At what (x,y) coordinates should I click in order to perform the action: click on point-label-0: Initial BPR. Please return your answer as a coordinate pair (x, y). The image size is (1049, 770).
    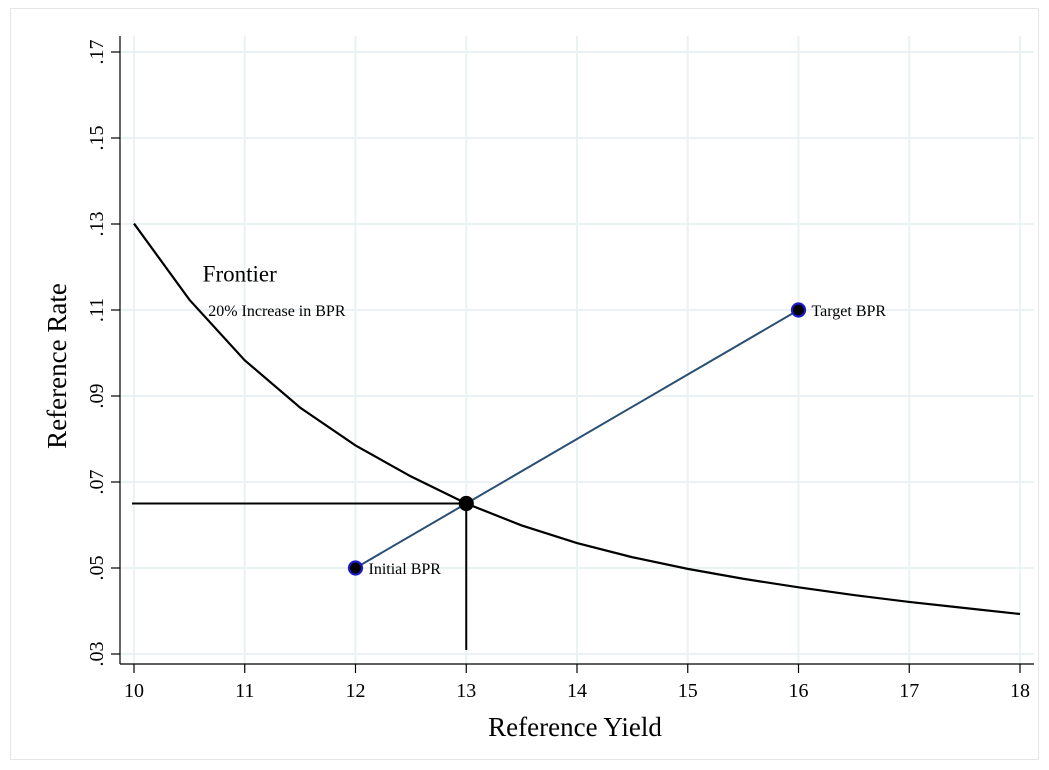
    Looking at the image, I should click on (405, 569).